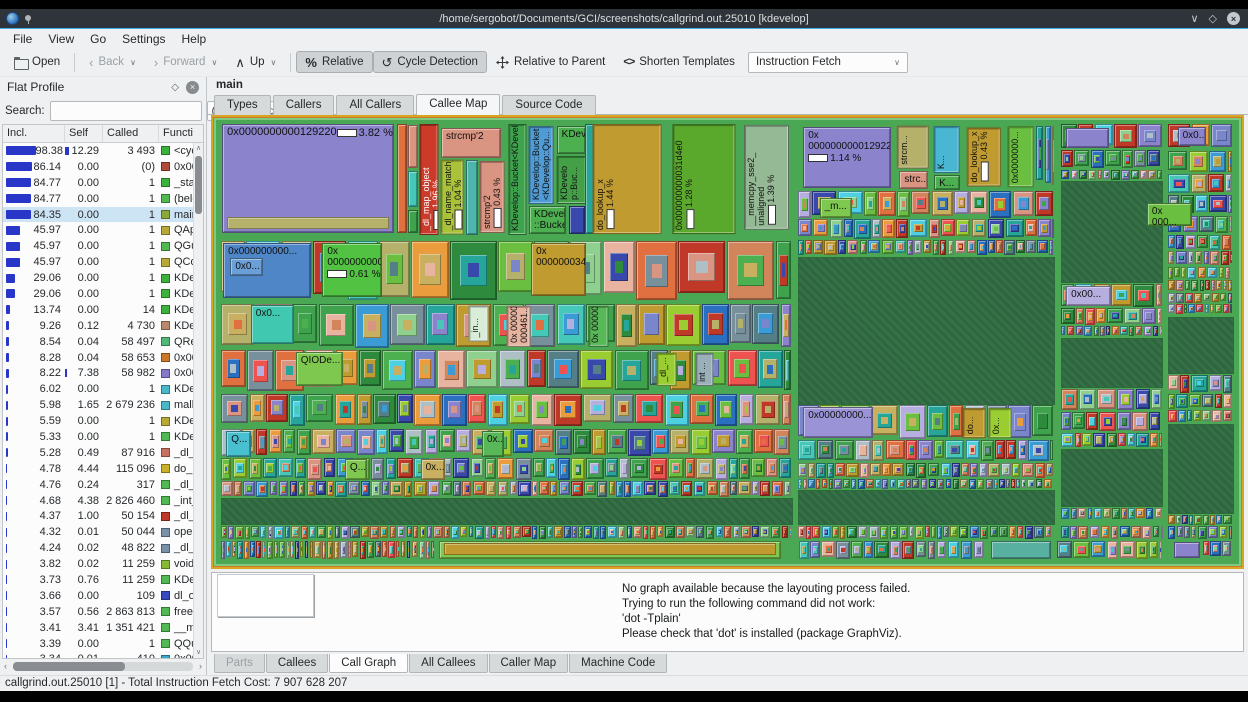  I want to click on table-row: 5.981.652 679 236malloc, so click(98, 405).